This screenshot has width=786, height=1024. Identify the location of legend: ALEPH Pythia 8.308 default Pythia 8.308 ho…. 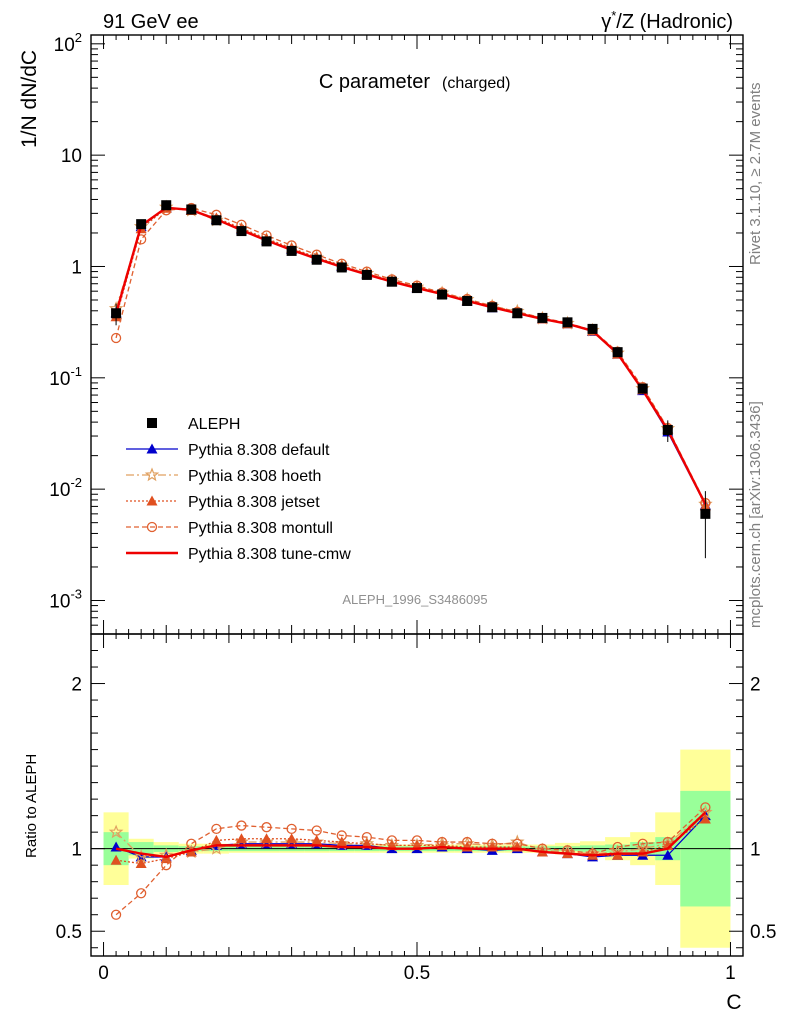
(238, 489).